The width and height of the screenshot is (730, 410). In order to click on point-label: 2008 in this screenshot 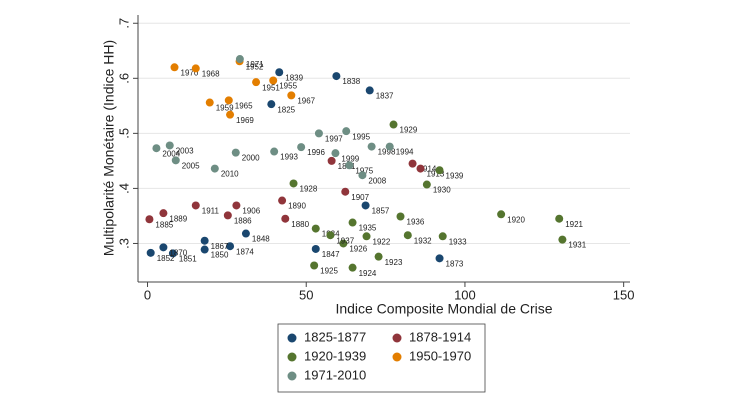, I will do `click(377, 180)`.